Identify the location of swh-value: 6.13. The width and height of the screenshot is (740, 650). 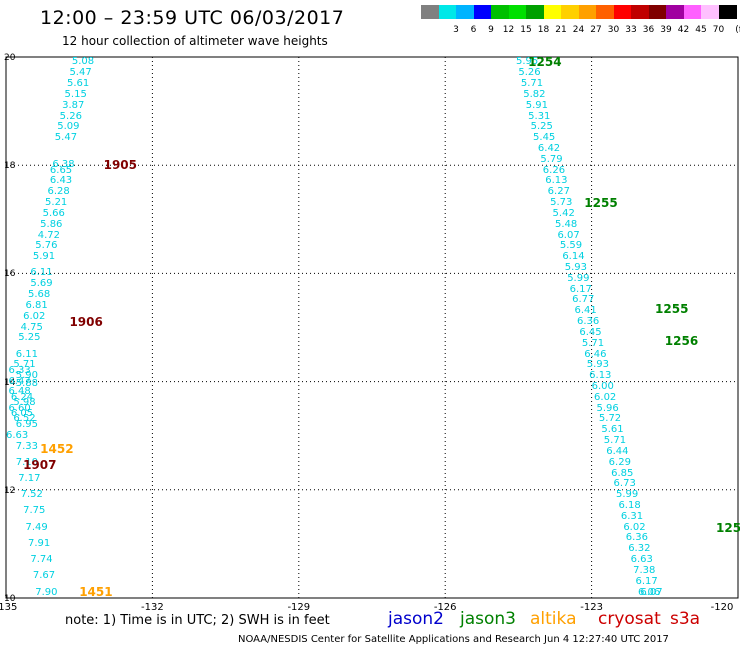
(556, 181).